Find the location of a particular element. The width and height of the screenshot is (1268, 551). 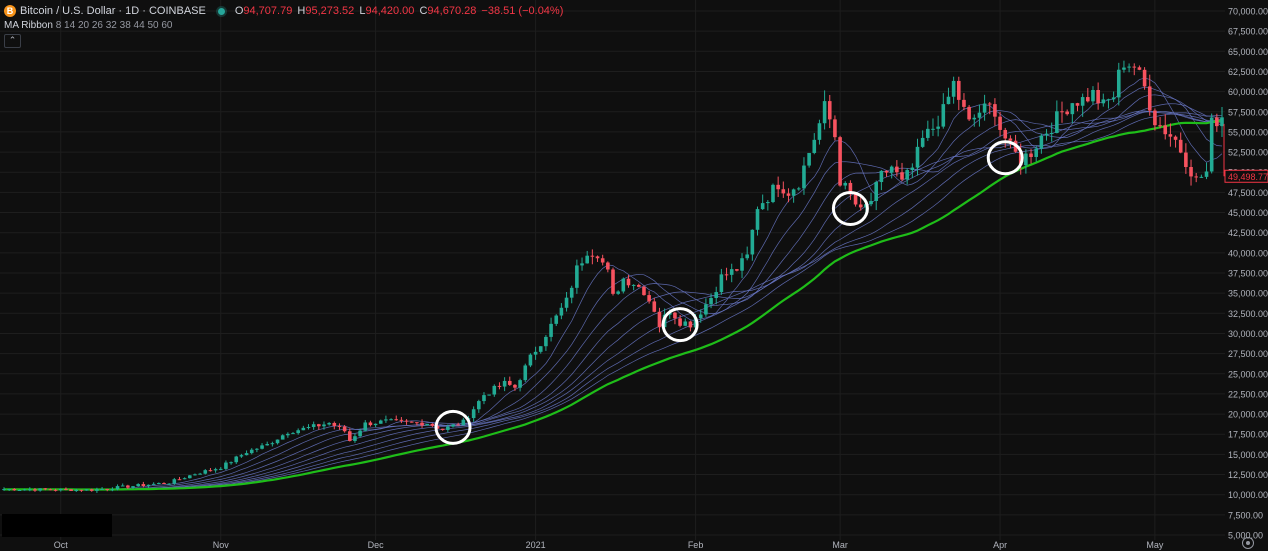

gear-icon is located at coordinates (1248, 543).